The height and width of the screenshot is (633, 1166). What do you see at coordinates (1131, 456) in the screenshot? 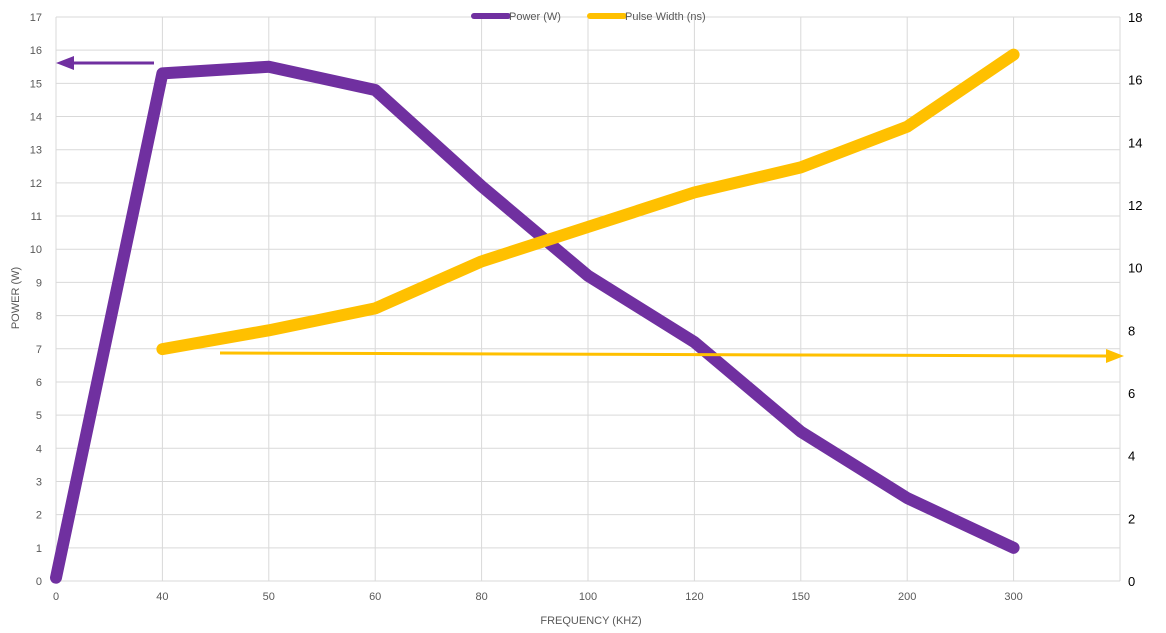
I see `right-tick-label-2: 4` at bounding box center [1131, 456].